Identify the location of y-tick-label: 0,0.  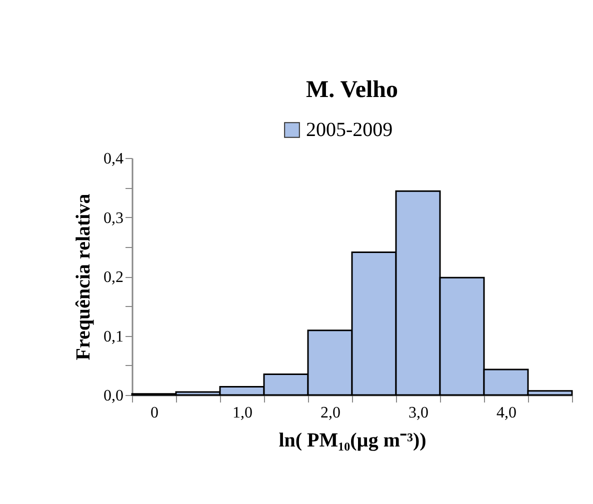
(114, 396).